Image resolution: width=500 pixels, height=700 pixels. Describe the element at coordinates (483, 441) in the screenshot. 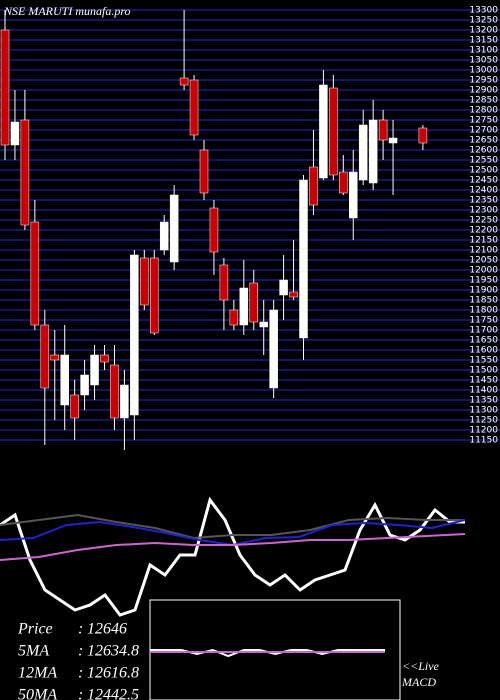

I see `y-tick-label: 11150` at that location.